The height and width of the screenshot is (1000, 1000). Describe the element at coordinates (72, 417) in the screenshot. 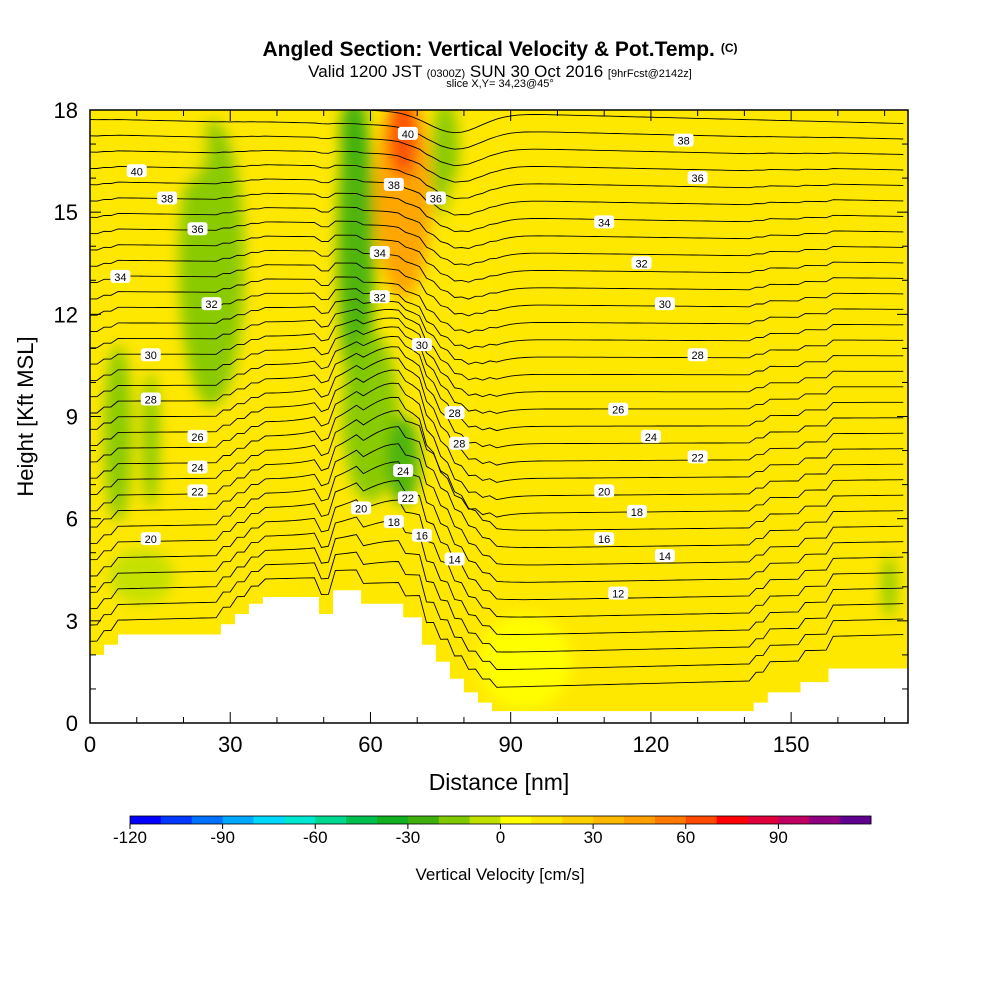

I see `y-tick-label: 9` at that location.